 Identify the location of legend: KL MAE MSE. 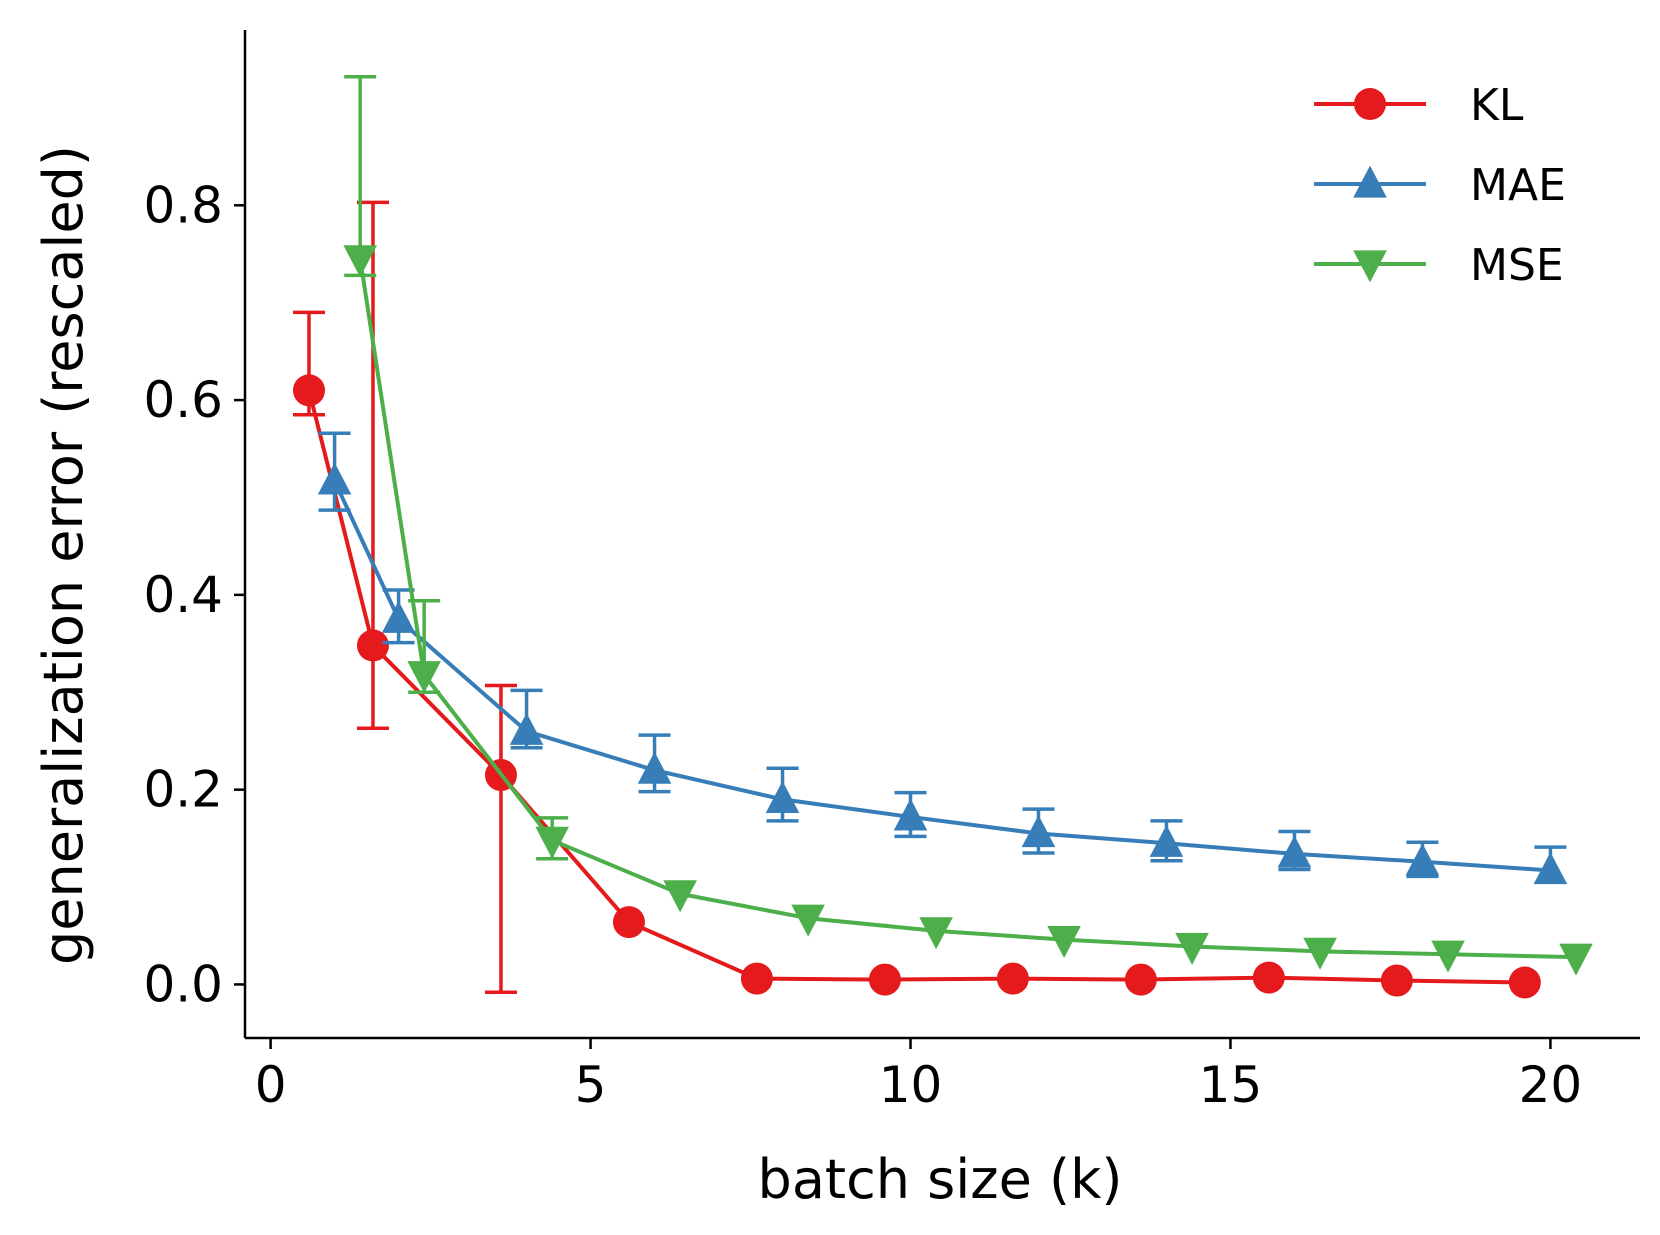
(1440, 185).